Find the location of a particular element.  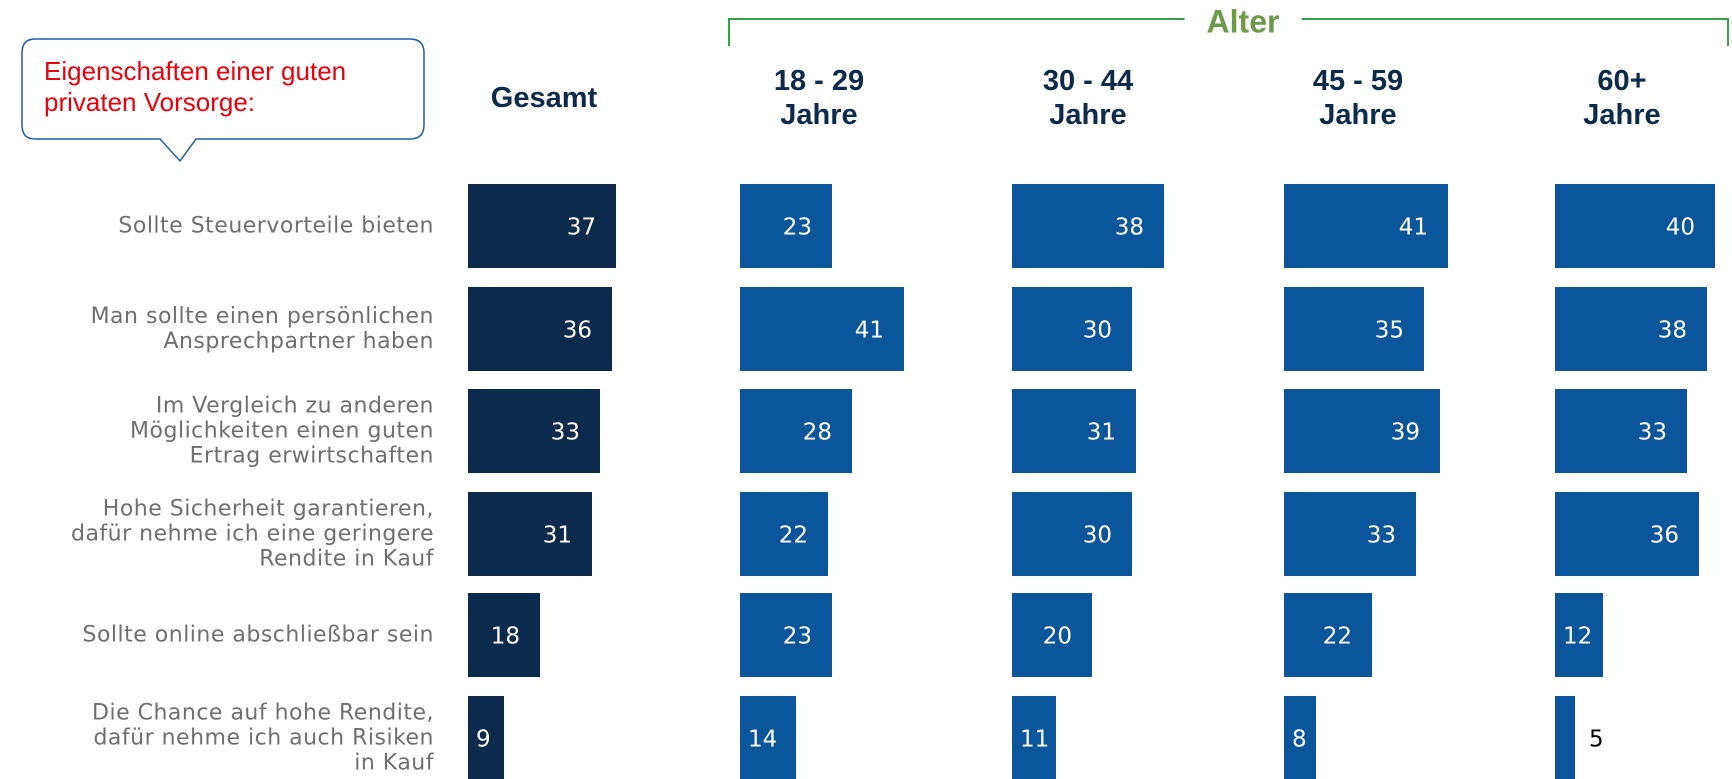

value-label: 12 is located at coordinates (1577, 637).